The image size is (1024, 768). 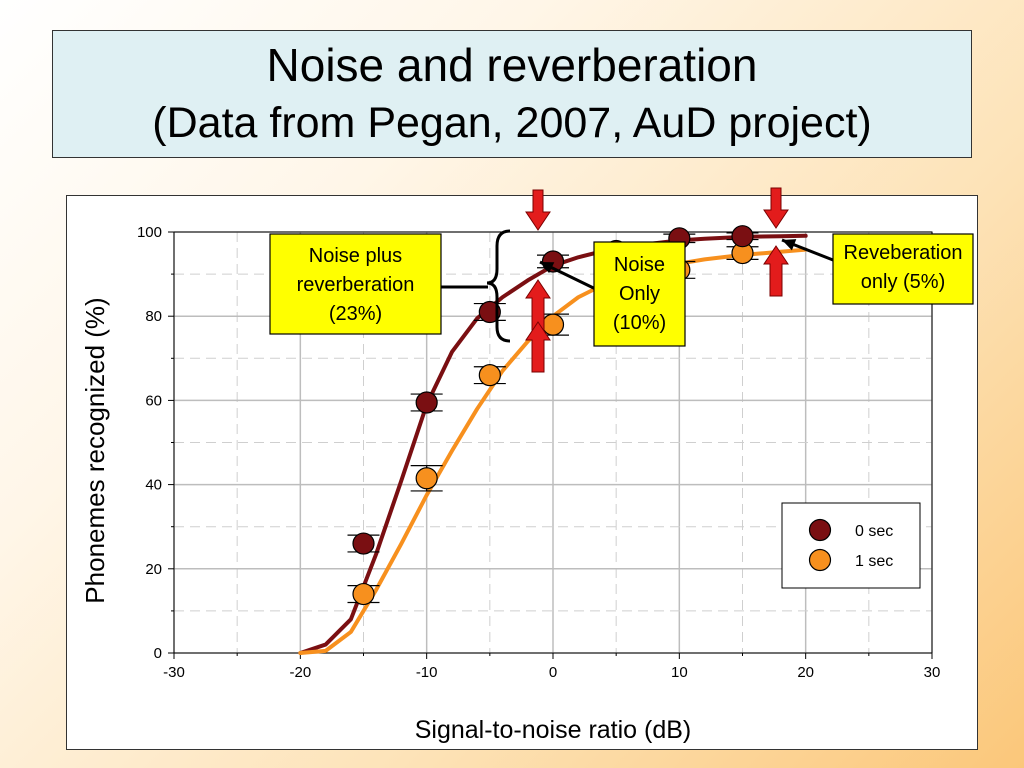 What do you see at coordinates (153, 316) in the screenshot?
I see `y-tick-label: 80` at bounding box center [153, 316].